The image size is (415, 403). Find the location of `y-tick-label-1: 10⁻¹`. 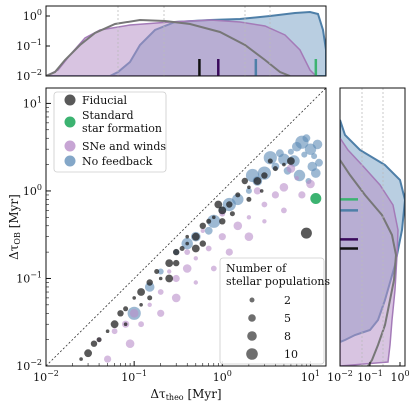

y-tick-label-1: 10⁻¹ is located at coordinates (29, 277).